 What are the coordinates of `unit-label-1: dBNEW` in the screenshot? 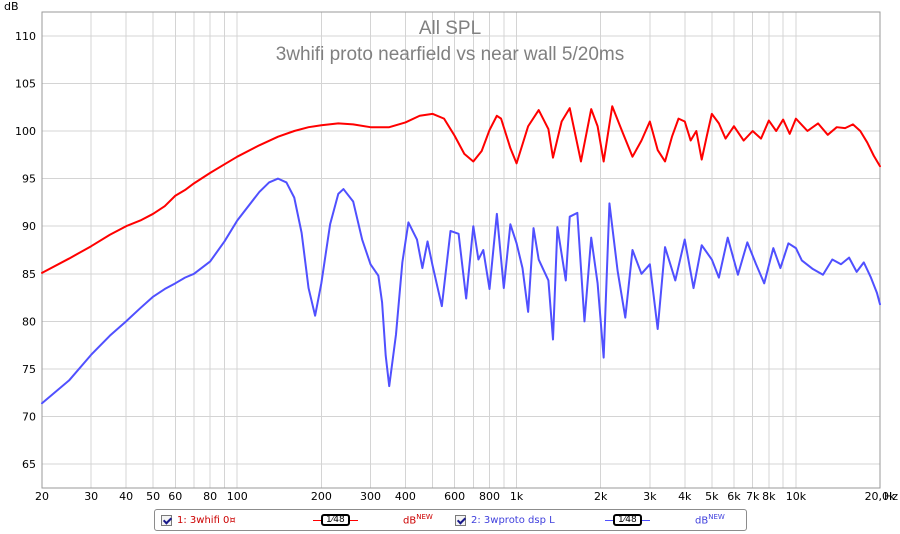 It's located at (418, 520).